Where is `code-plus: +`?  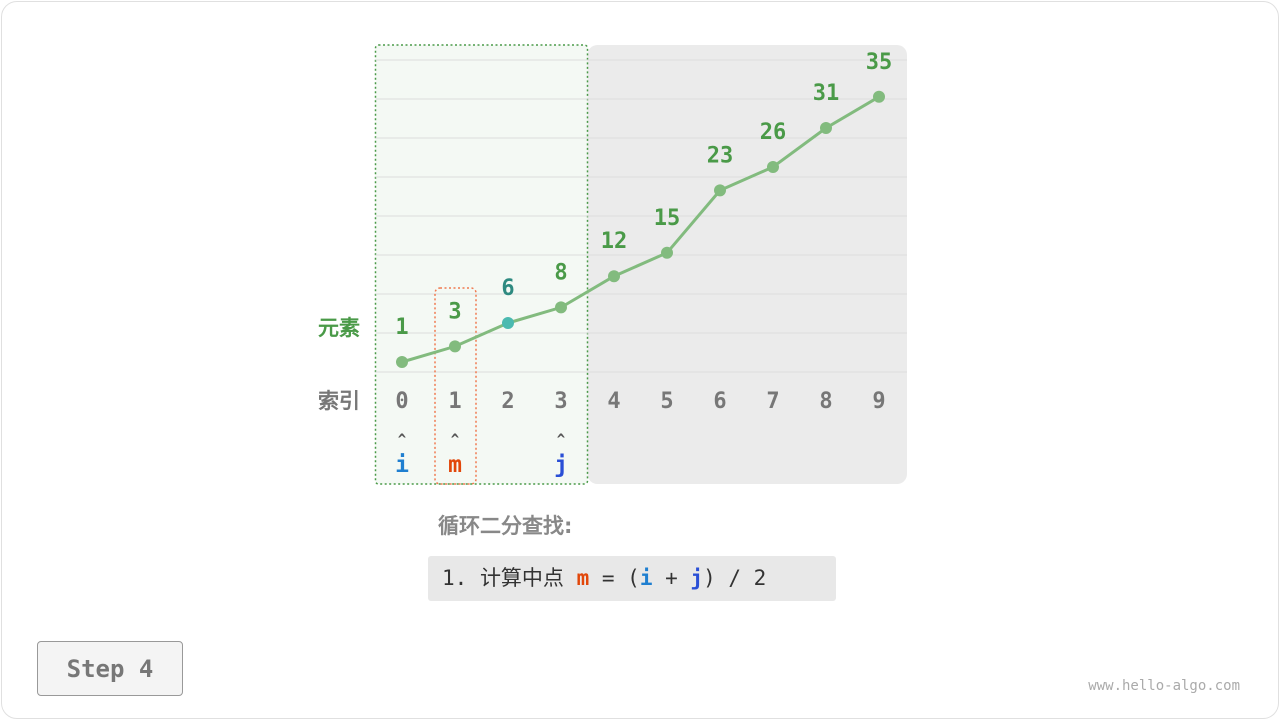
code-plus: + is located at coordinates (671, 578).